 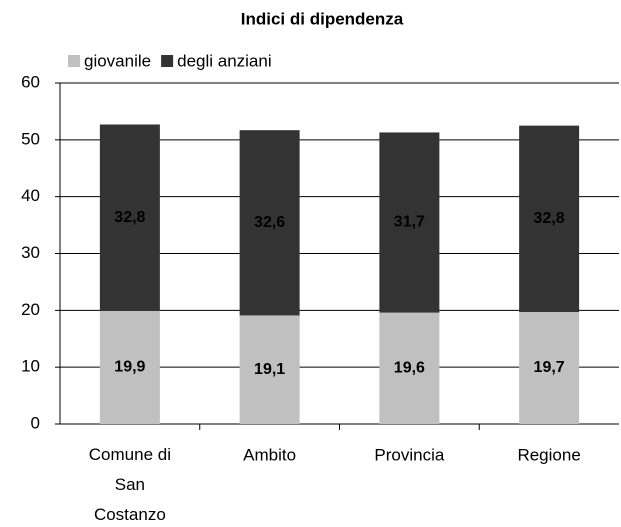 I want to click on legend-label: giovanile, so click(x=117, y=60).